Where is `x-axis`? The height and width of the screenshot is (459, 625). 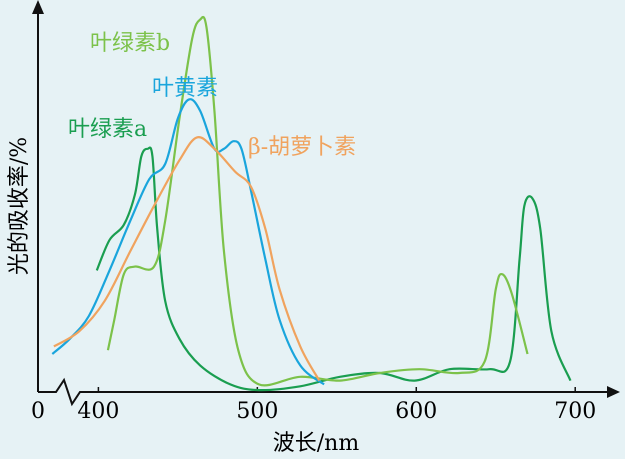 x-axis is located at coordinates (322, 392).